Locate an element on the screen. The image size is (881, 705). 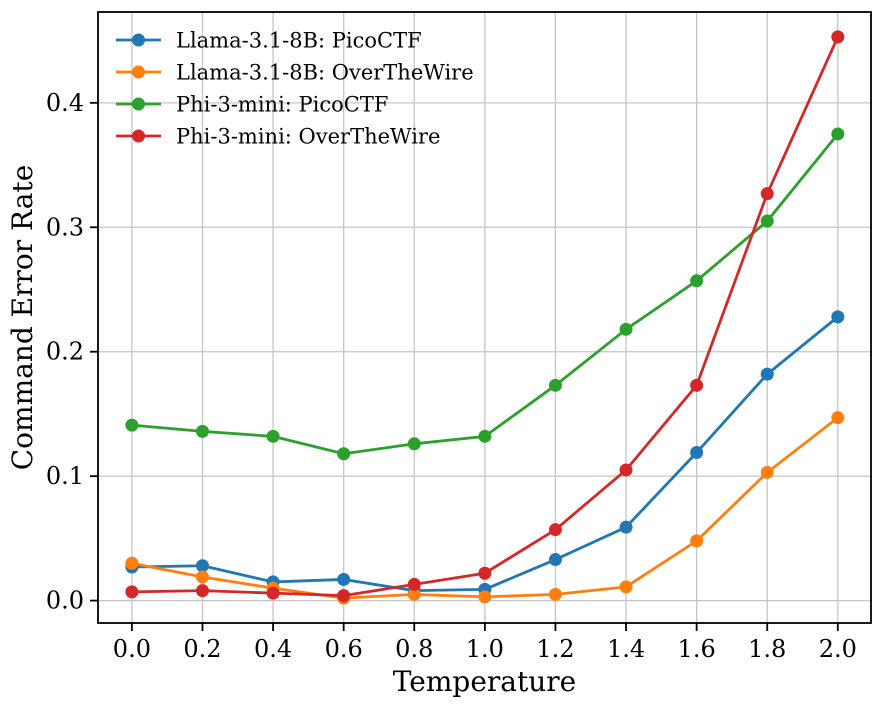
legend-marker-phi-3-mini-overthewire is located at coordinates (138, 136).